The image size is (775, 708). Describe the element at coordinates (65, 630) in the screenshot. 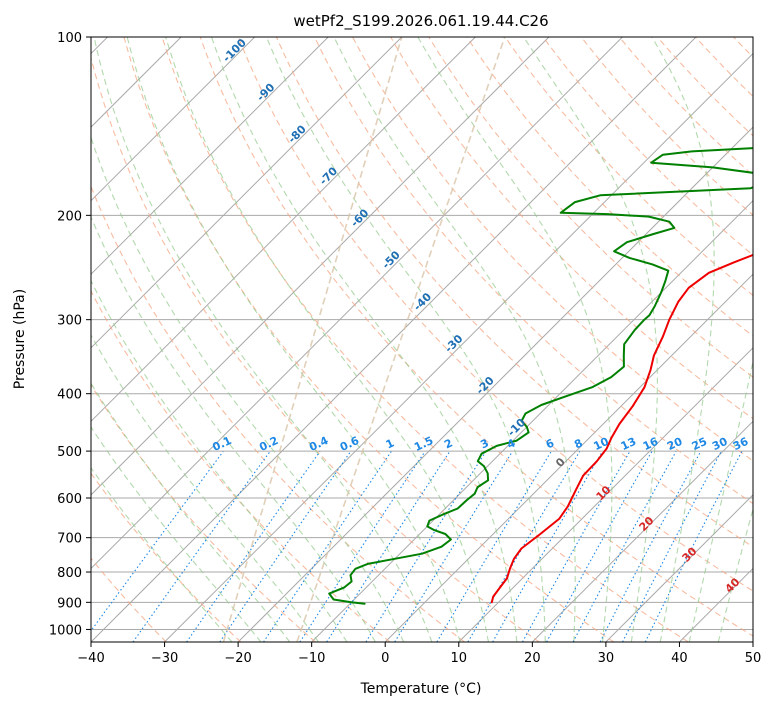

I see `y-tick-label: 1000` at that location.